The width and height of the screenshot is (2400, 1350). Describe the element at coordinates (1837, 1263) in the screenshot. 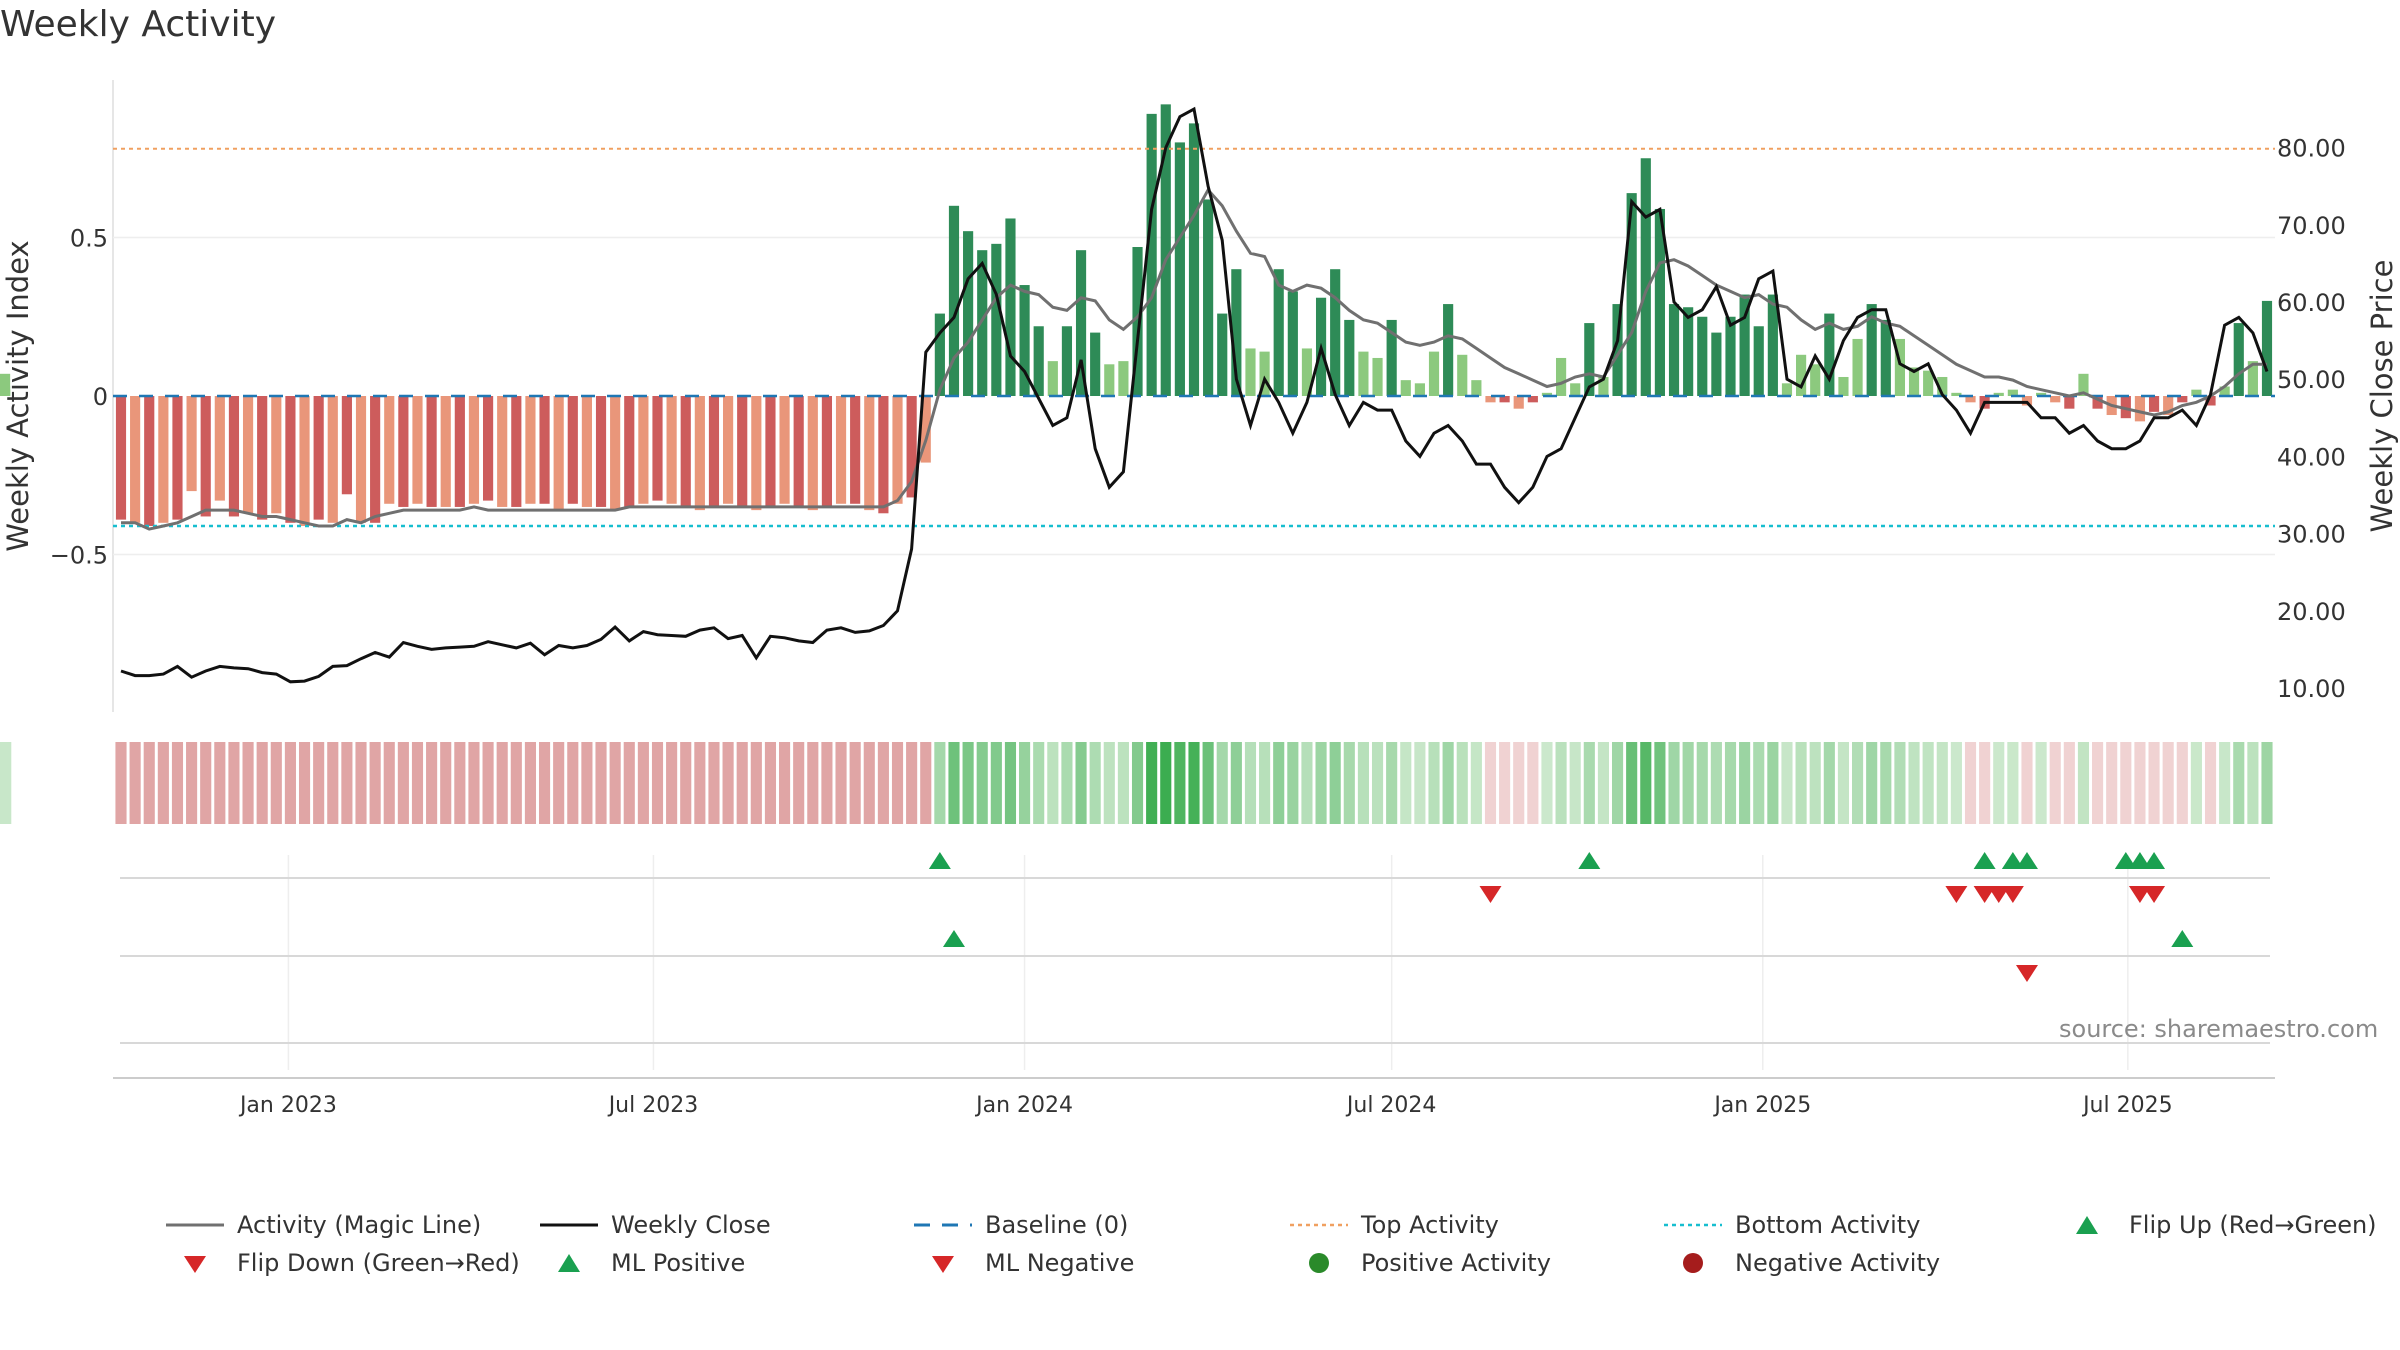

I see `legend-label: Negative Activity` at that location.